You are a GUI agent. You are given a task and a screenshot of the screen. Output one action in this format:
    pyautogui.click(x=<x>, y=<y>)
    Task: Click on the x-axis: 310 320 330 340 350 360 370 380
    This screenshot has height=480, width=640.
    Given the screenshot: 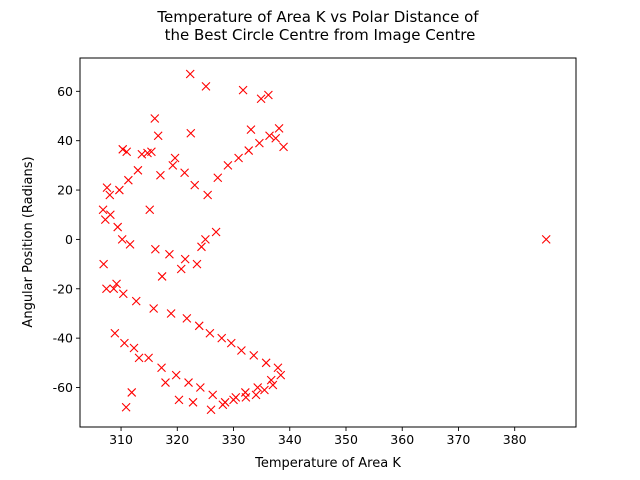 What is the action you would take?
    pyautogui.click(x=318, y=437)
    